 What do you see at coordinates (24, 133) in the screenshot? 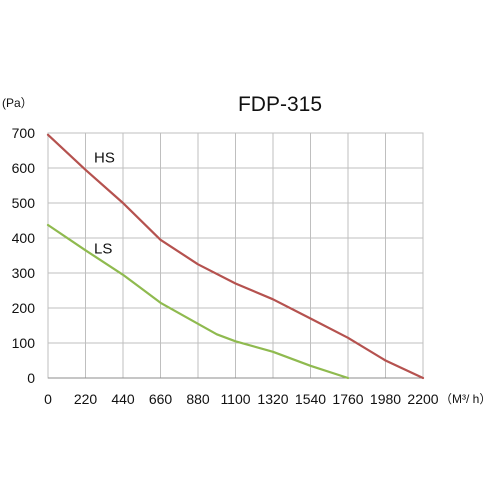
I see `y-tick-label: 700` at bounding box center [24, 133].